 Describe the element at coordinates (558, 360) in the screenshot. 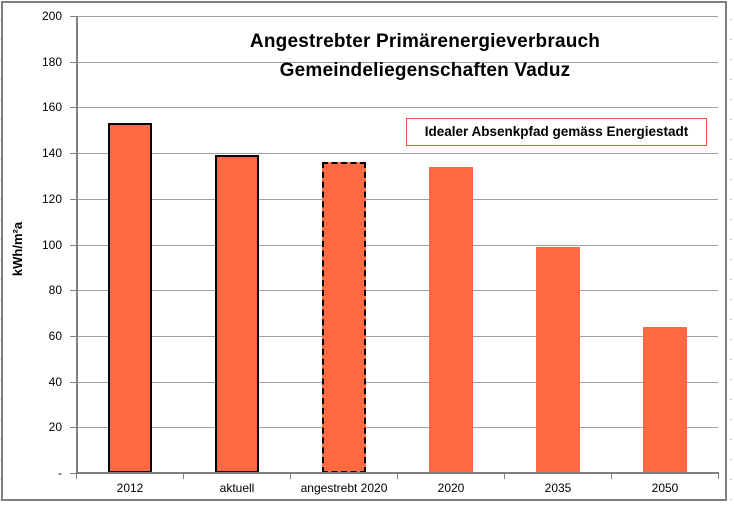

I see `bar-2035` at that location.